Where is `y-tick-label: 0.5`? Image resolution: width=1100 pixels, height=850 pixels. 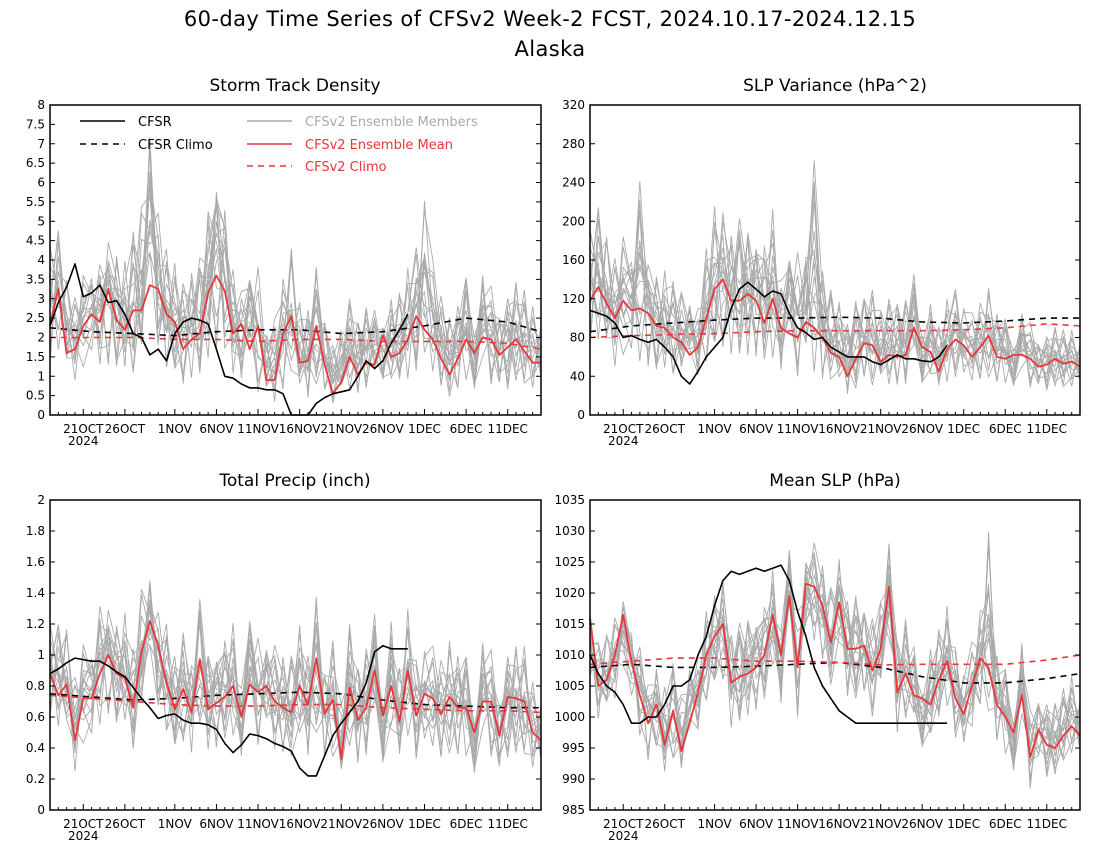
y-tick-label: 0.5 is located at coordinates (35, 396).